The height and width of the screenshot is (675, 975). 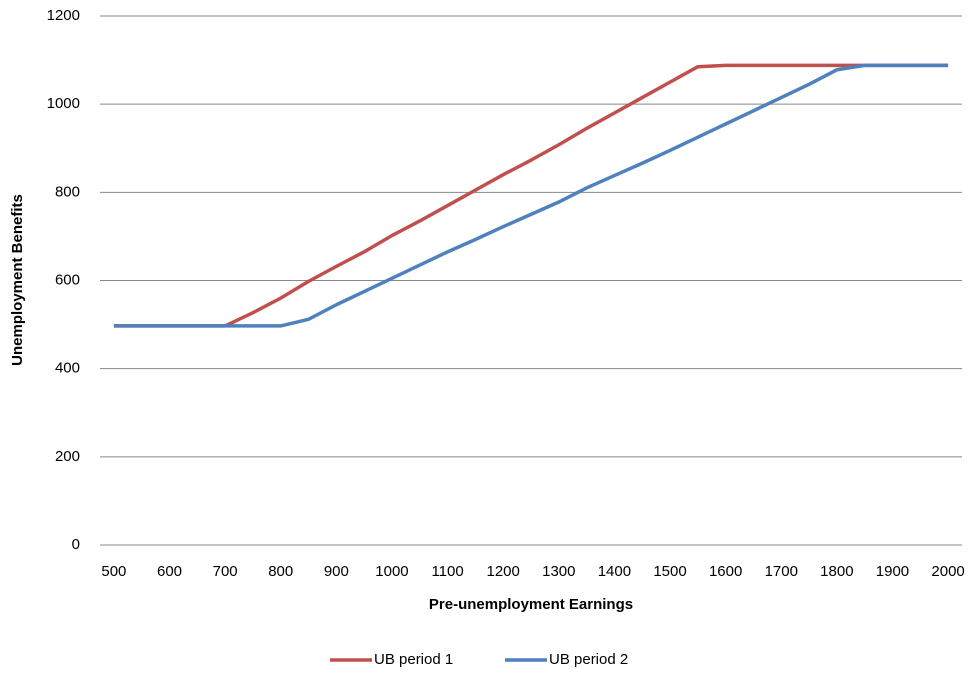 I want to click on x-tick-label: 1000, so click(x=391, y=571).